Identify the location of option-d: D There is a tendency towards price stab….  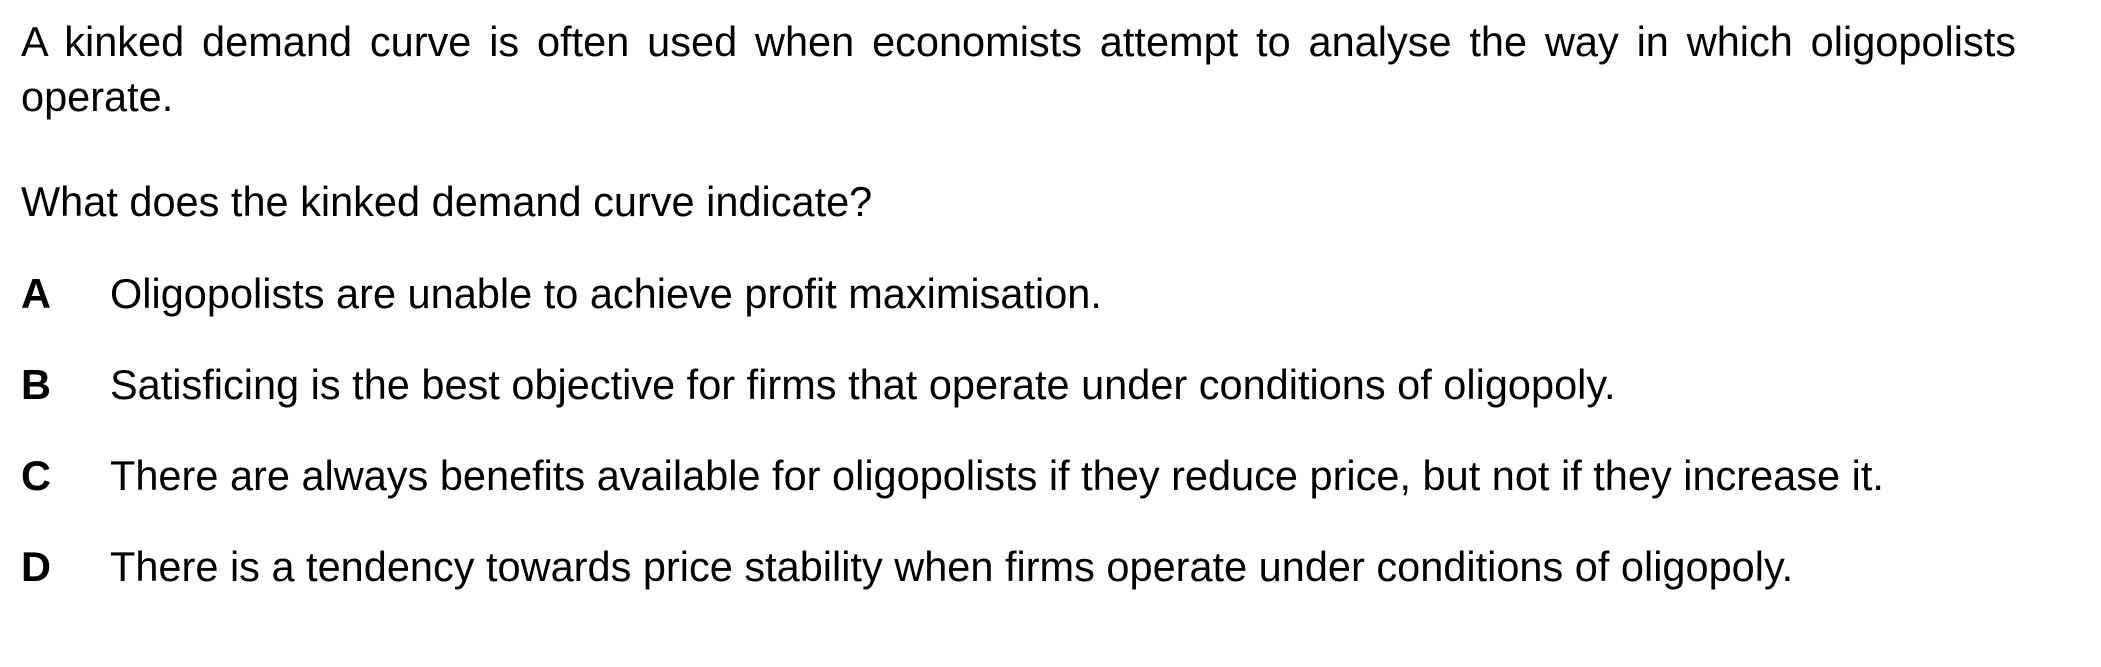
(1018, 566).